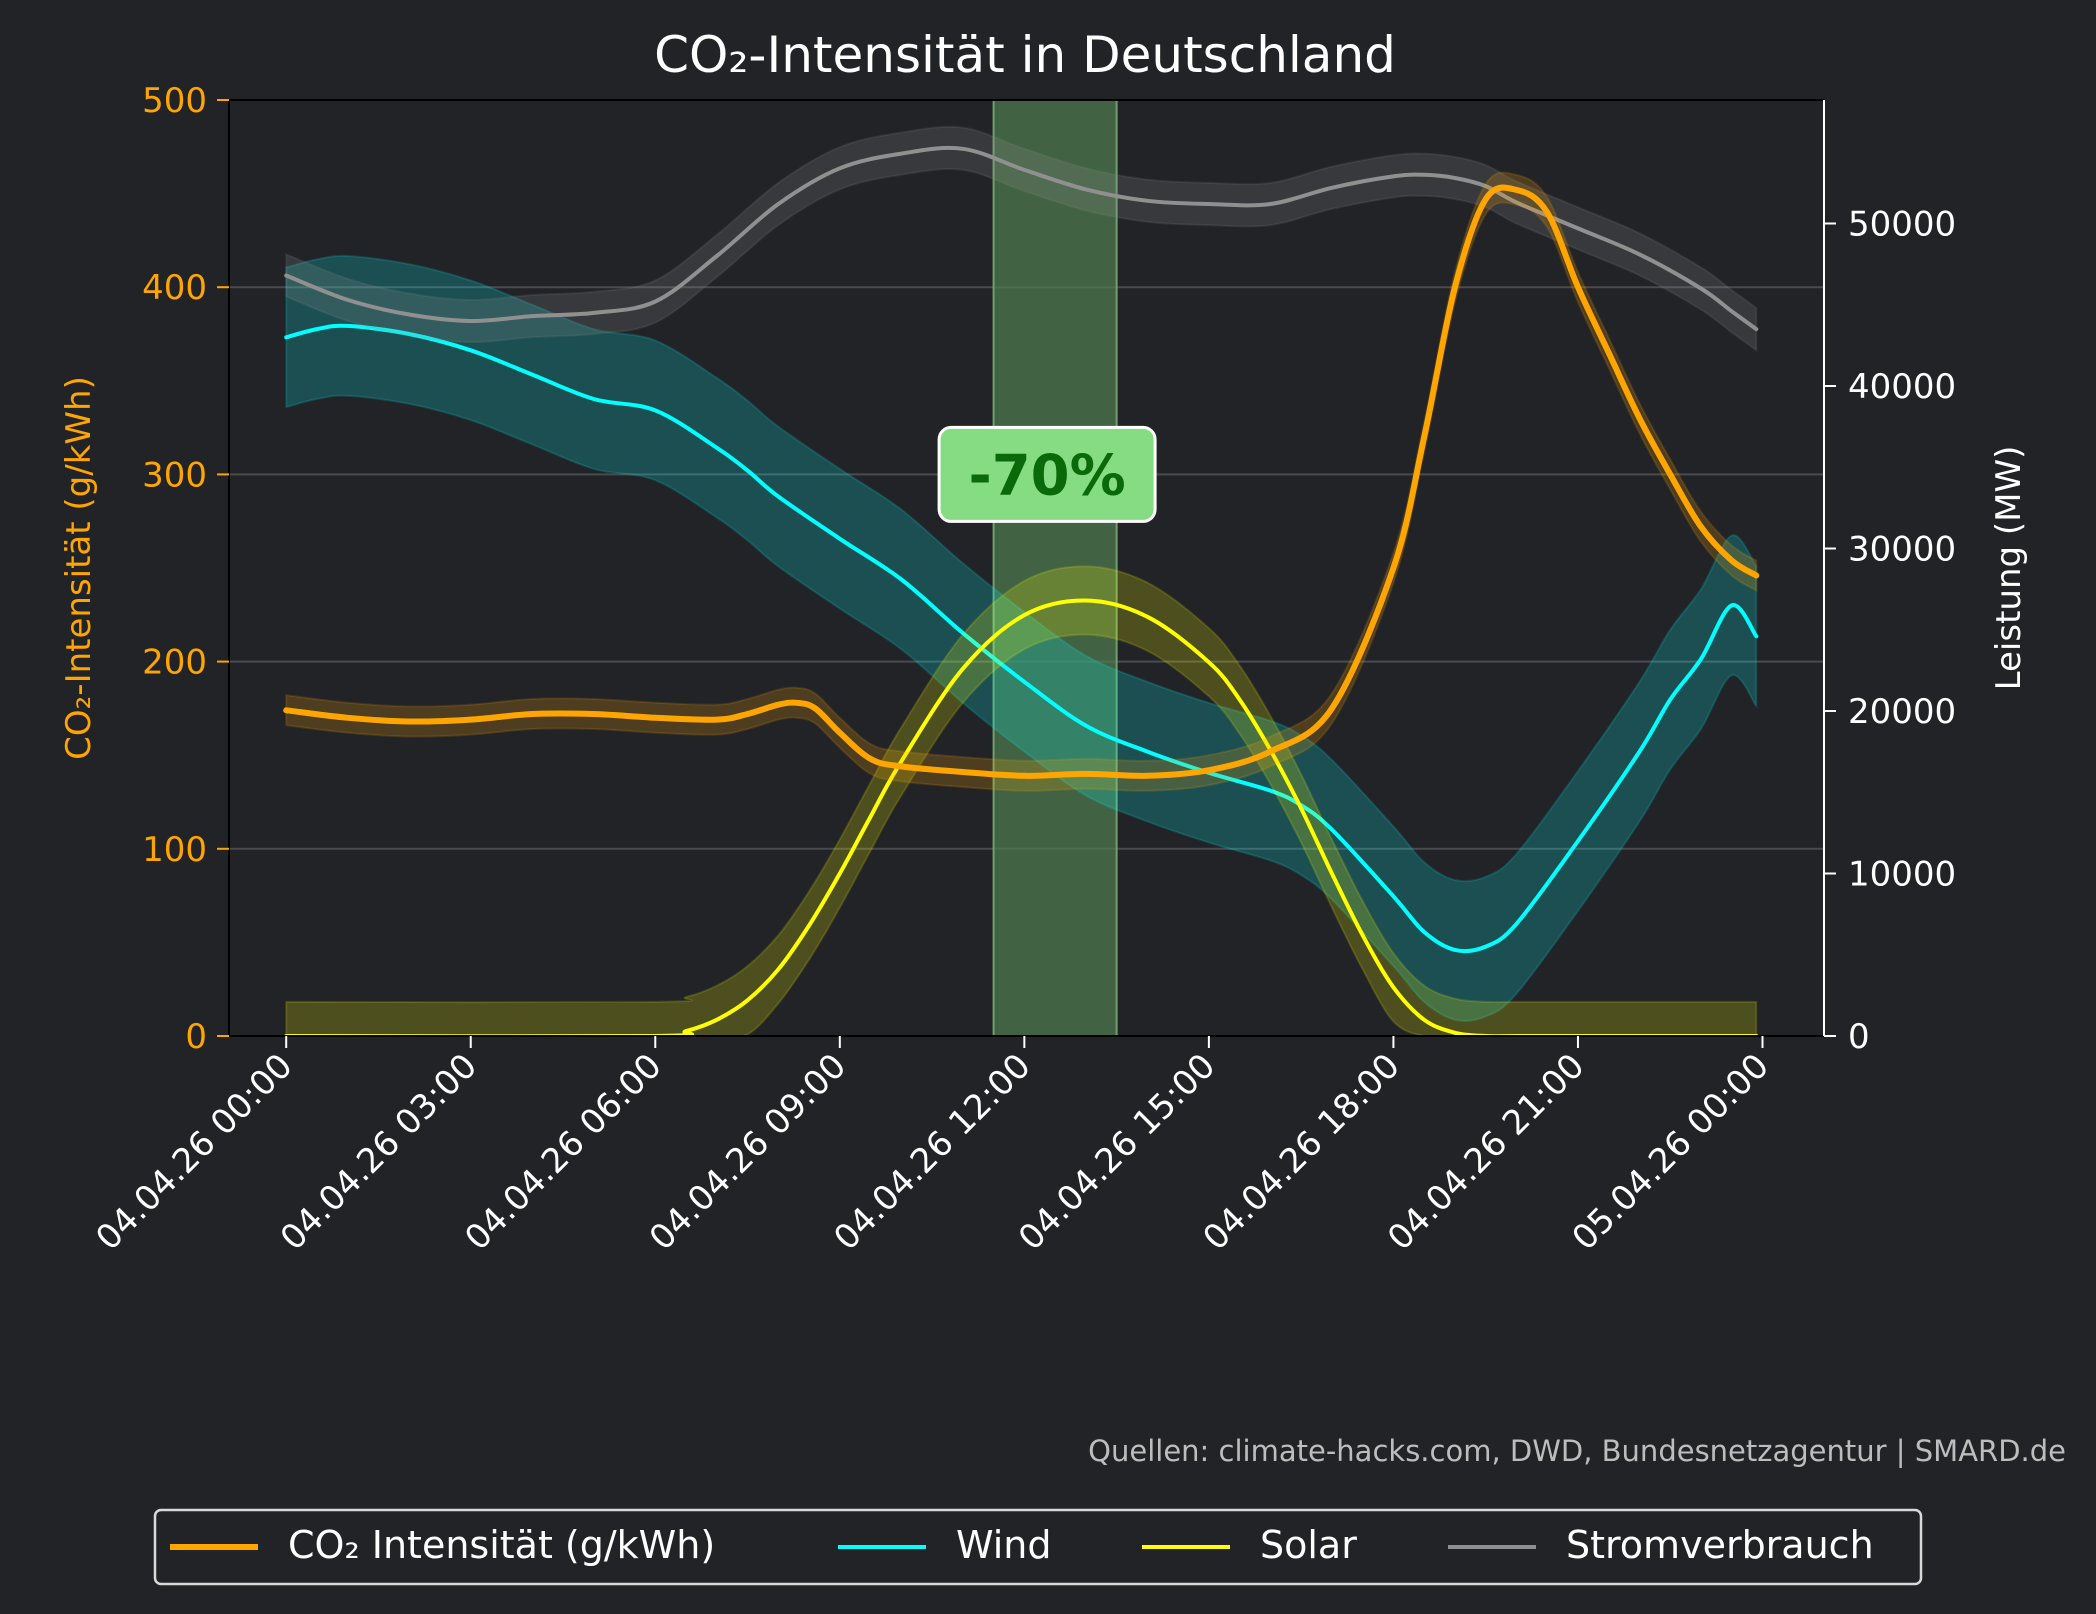  I want to click on left-y-tick-label: 500, so click(174, 101).